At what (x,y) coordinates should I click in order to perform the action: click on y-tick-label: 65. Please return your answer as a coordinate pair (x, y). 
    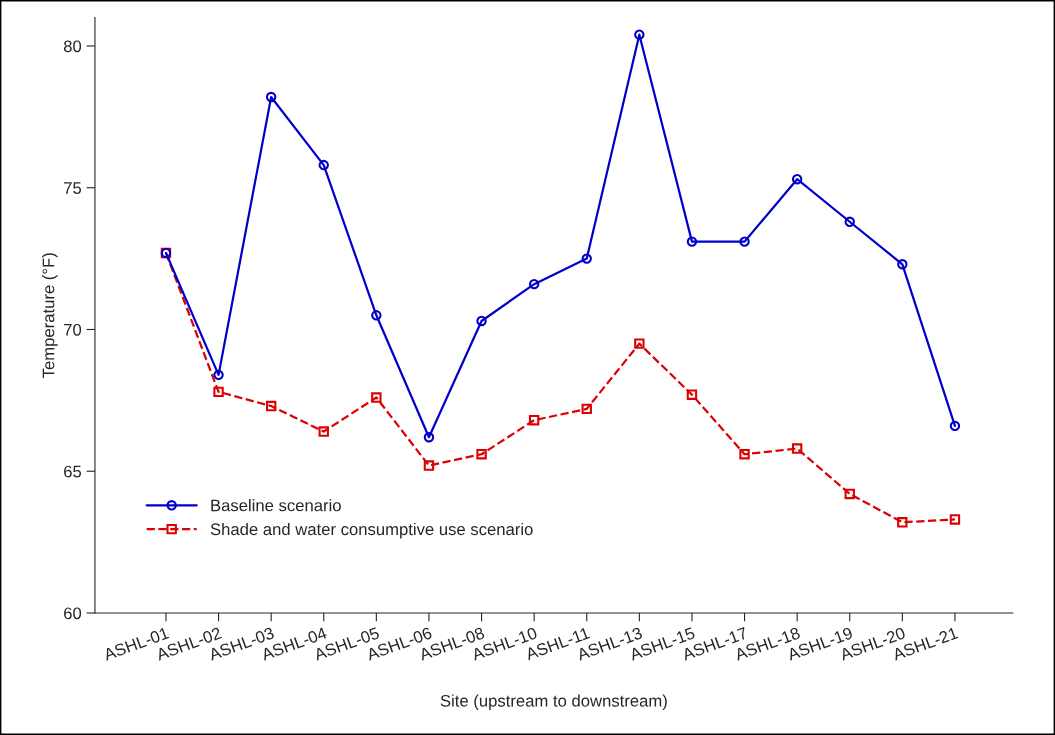
    Looking at the image, I should click on (73, 471).